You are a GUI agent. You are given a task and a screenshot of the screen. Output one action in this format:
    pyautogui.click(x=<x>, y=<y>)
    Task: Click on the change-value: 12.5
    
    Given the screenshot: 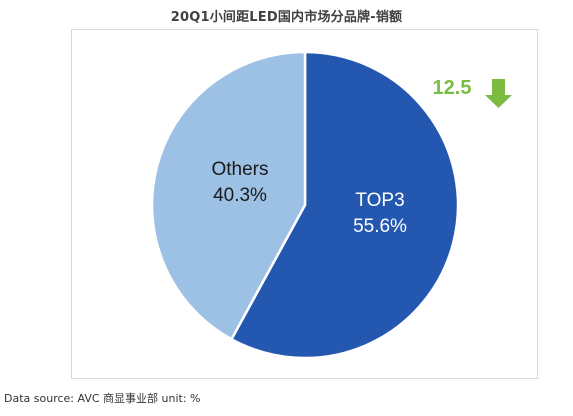 What is the action you would take?
    pyautogui.click(x=452, y=88)
    